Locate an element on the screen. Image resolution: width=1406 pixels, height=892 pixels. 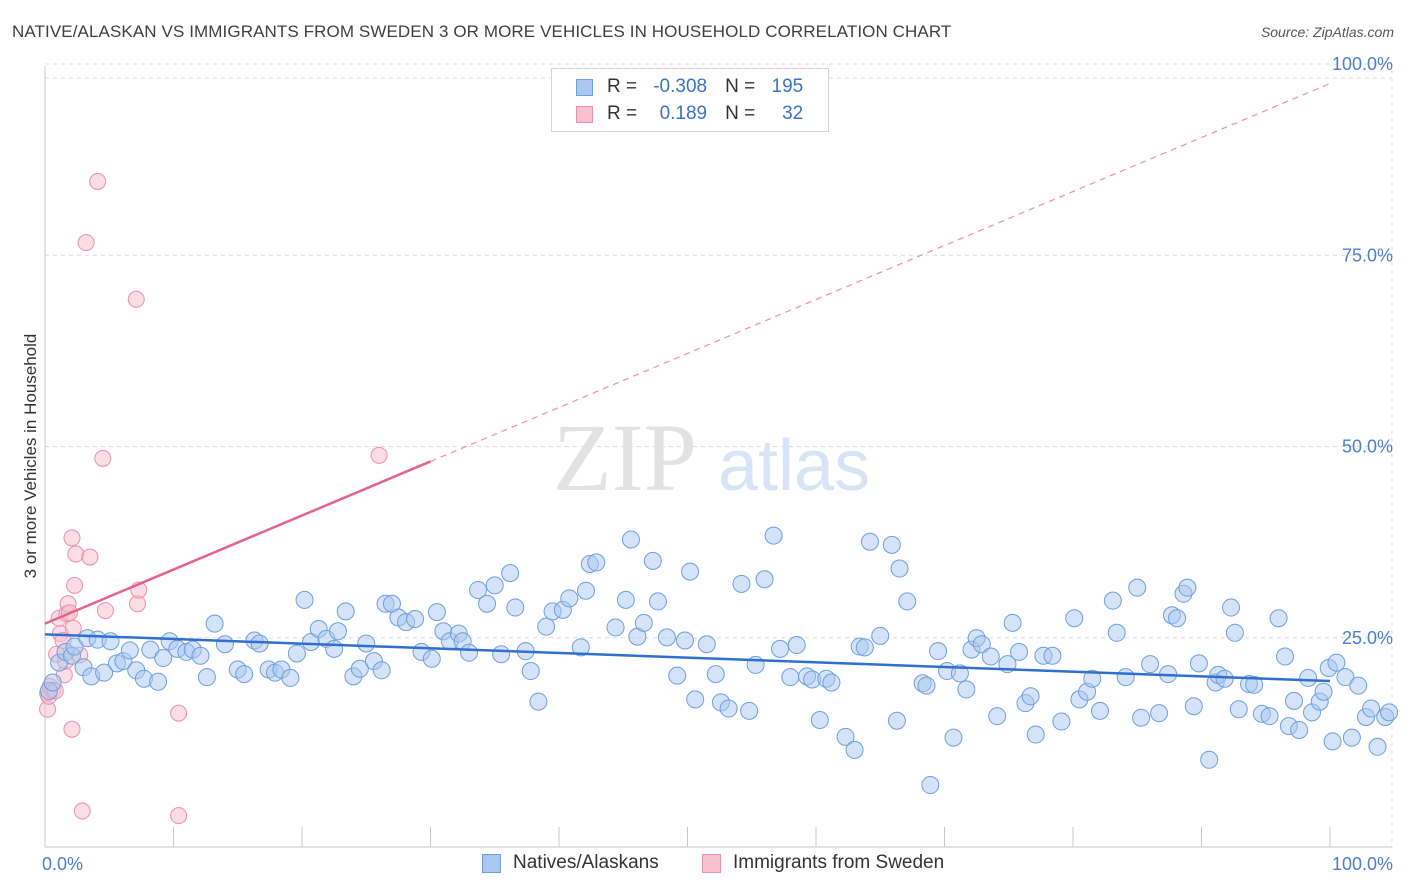
legend-swatch-blue is located at coordinates (584, 87).